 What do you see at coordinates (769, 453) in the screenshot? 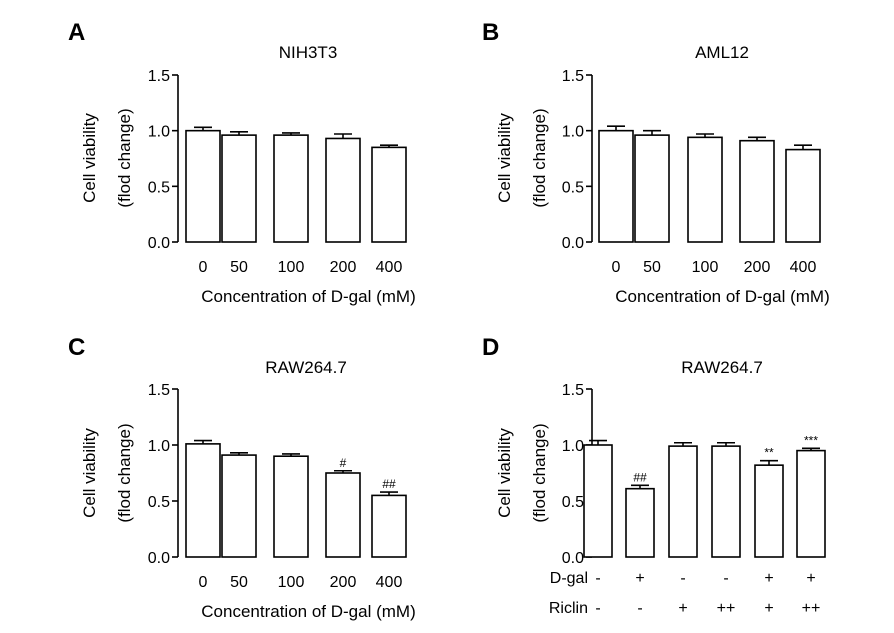
I see `significance-mark: **` at bounding box center [769, 453].